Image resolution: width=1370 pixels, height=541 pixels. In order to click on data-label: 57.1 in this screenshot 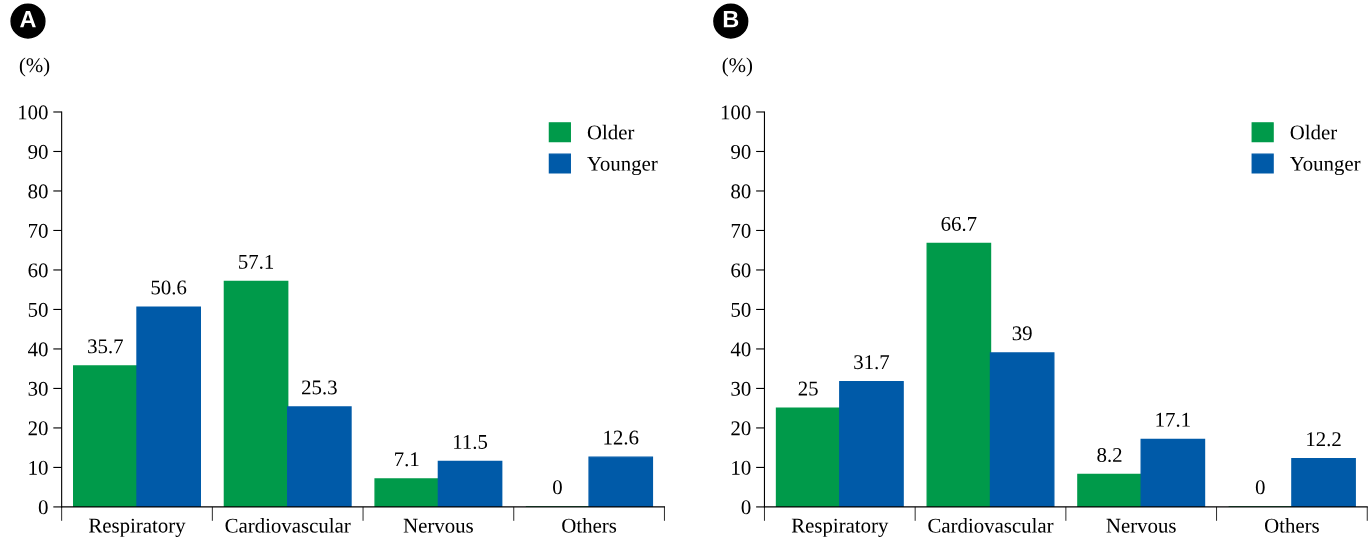, I will do `click(256, 261)`.